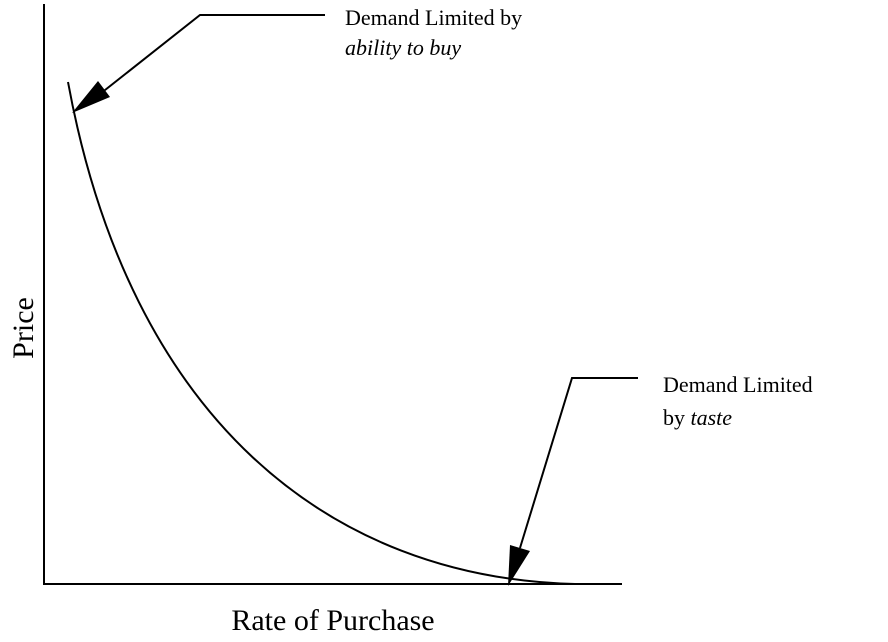 This screenshot has width=888, height=642. I want to click on annotation-text: by, so click(674, 417).